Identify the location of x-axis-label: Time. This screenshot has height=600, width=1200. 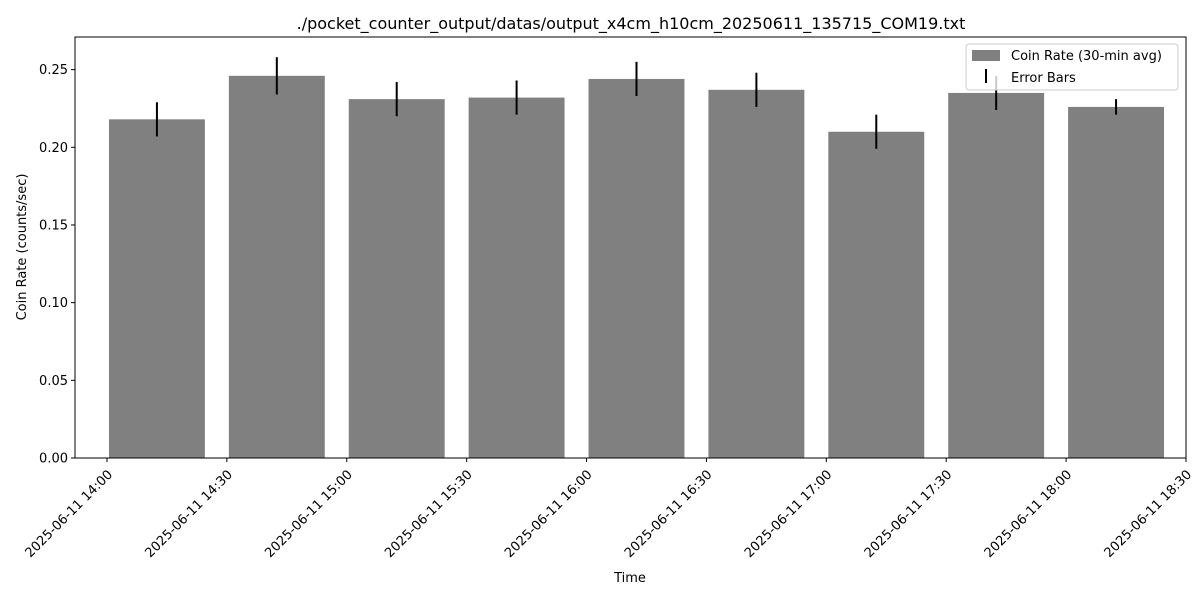
(629, 578).